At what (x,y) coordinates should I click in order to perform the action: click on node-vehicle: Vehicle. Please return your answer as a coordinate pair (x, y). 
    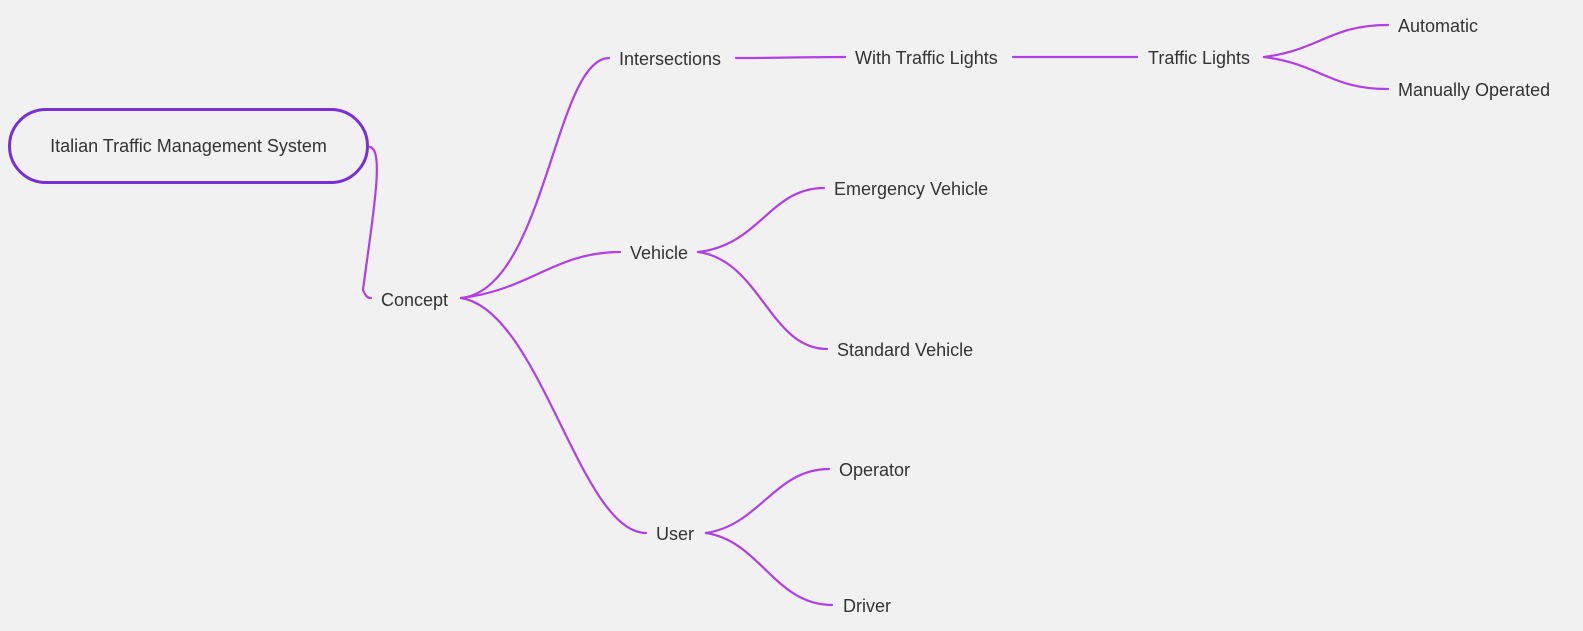
    Looking at the image, I should click on (659, 253).